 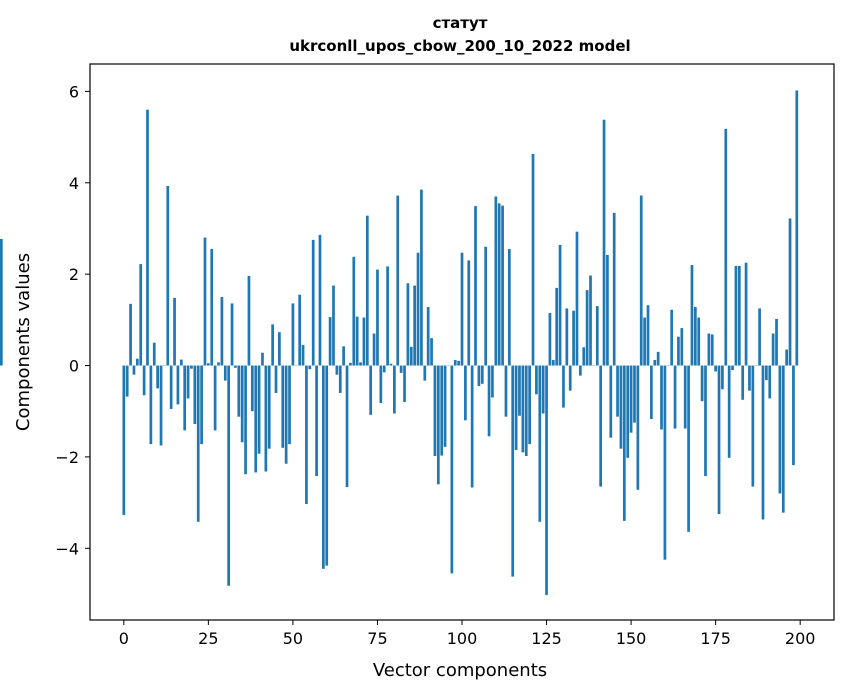 I want to click on x-axis-ticks: 0 25 50 75 100 125 150 175 200, so click(x=467, y=634).